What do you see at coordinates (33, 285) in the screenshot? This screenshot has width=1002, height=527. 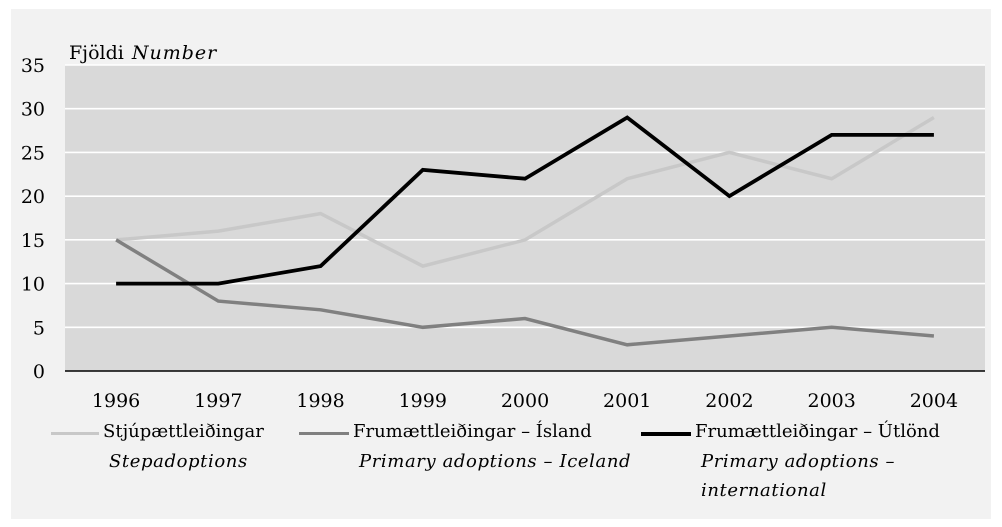 I see `y-tick-label-10: 10` at bounding box center [33, 285].